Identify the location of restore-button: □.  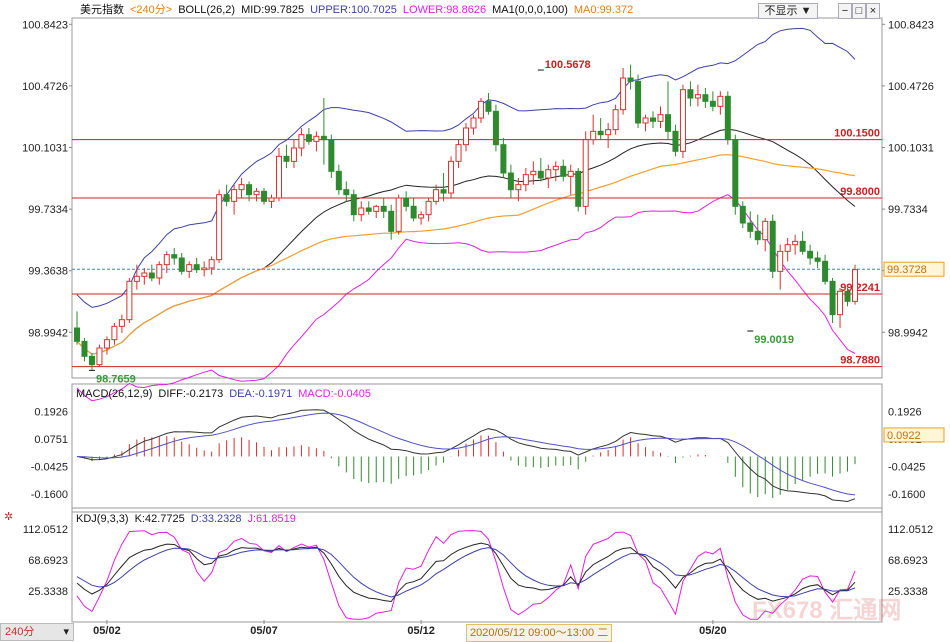
(859, 11).